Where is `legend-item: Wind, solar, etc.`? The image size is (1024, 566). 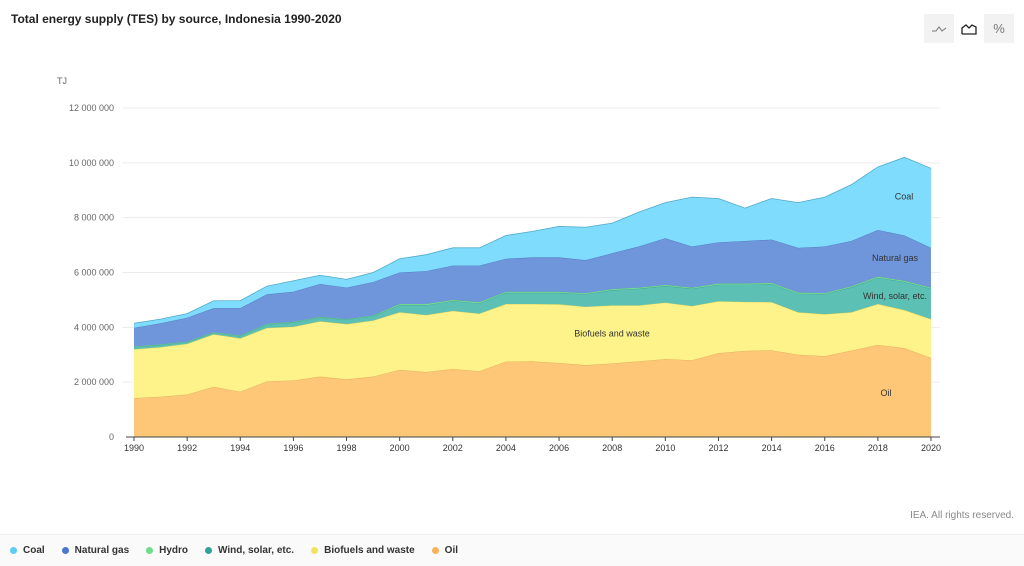 legend-item: Wind, solar, etc. is located at coordinates (249, 550).